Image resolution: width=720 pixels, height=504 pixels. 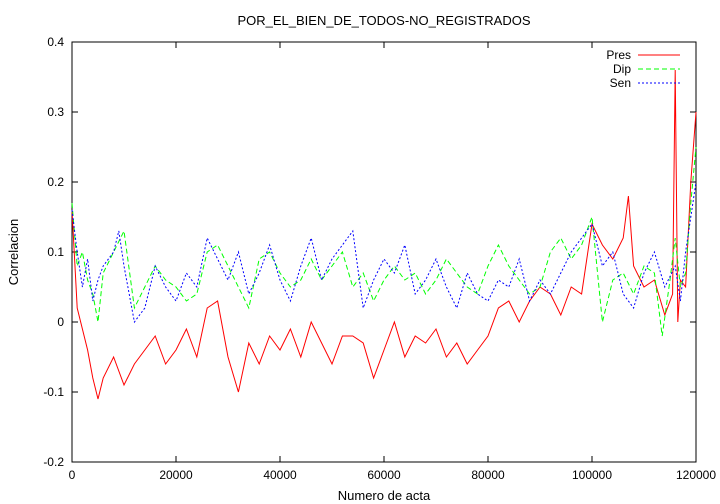 What do you see at coordinates (280, 475) in the screenshot?
I see `x-tick-label: 40000` at bounding box center [280, 475].